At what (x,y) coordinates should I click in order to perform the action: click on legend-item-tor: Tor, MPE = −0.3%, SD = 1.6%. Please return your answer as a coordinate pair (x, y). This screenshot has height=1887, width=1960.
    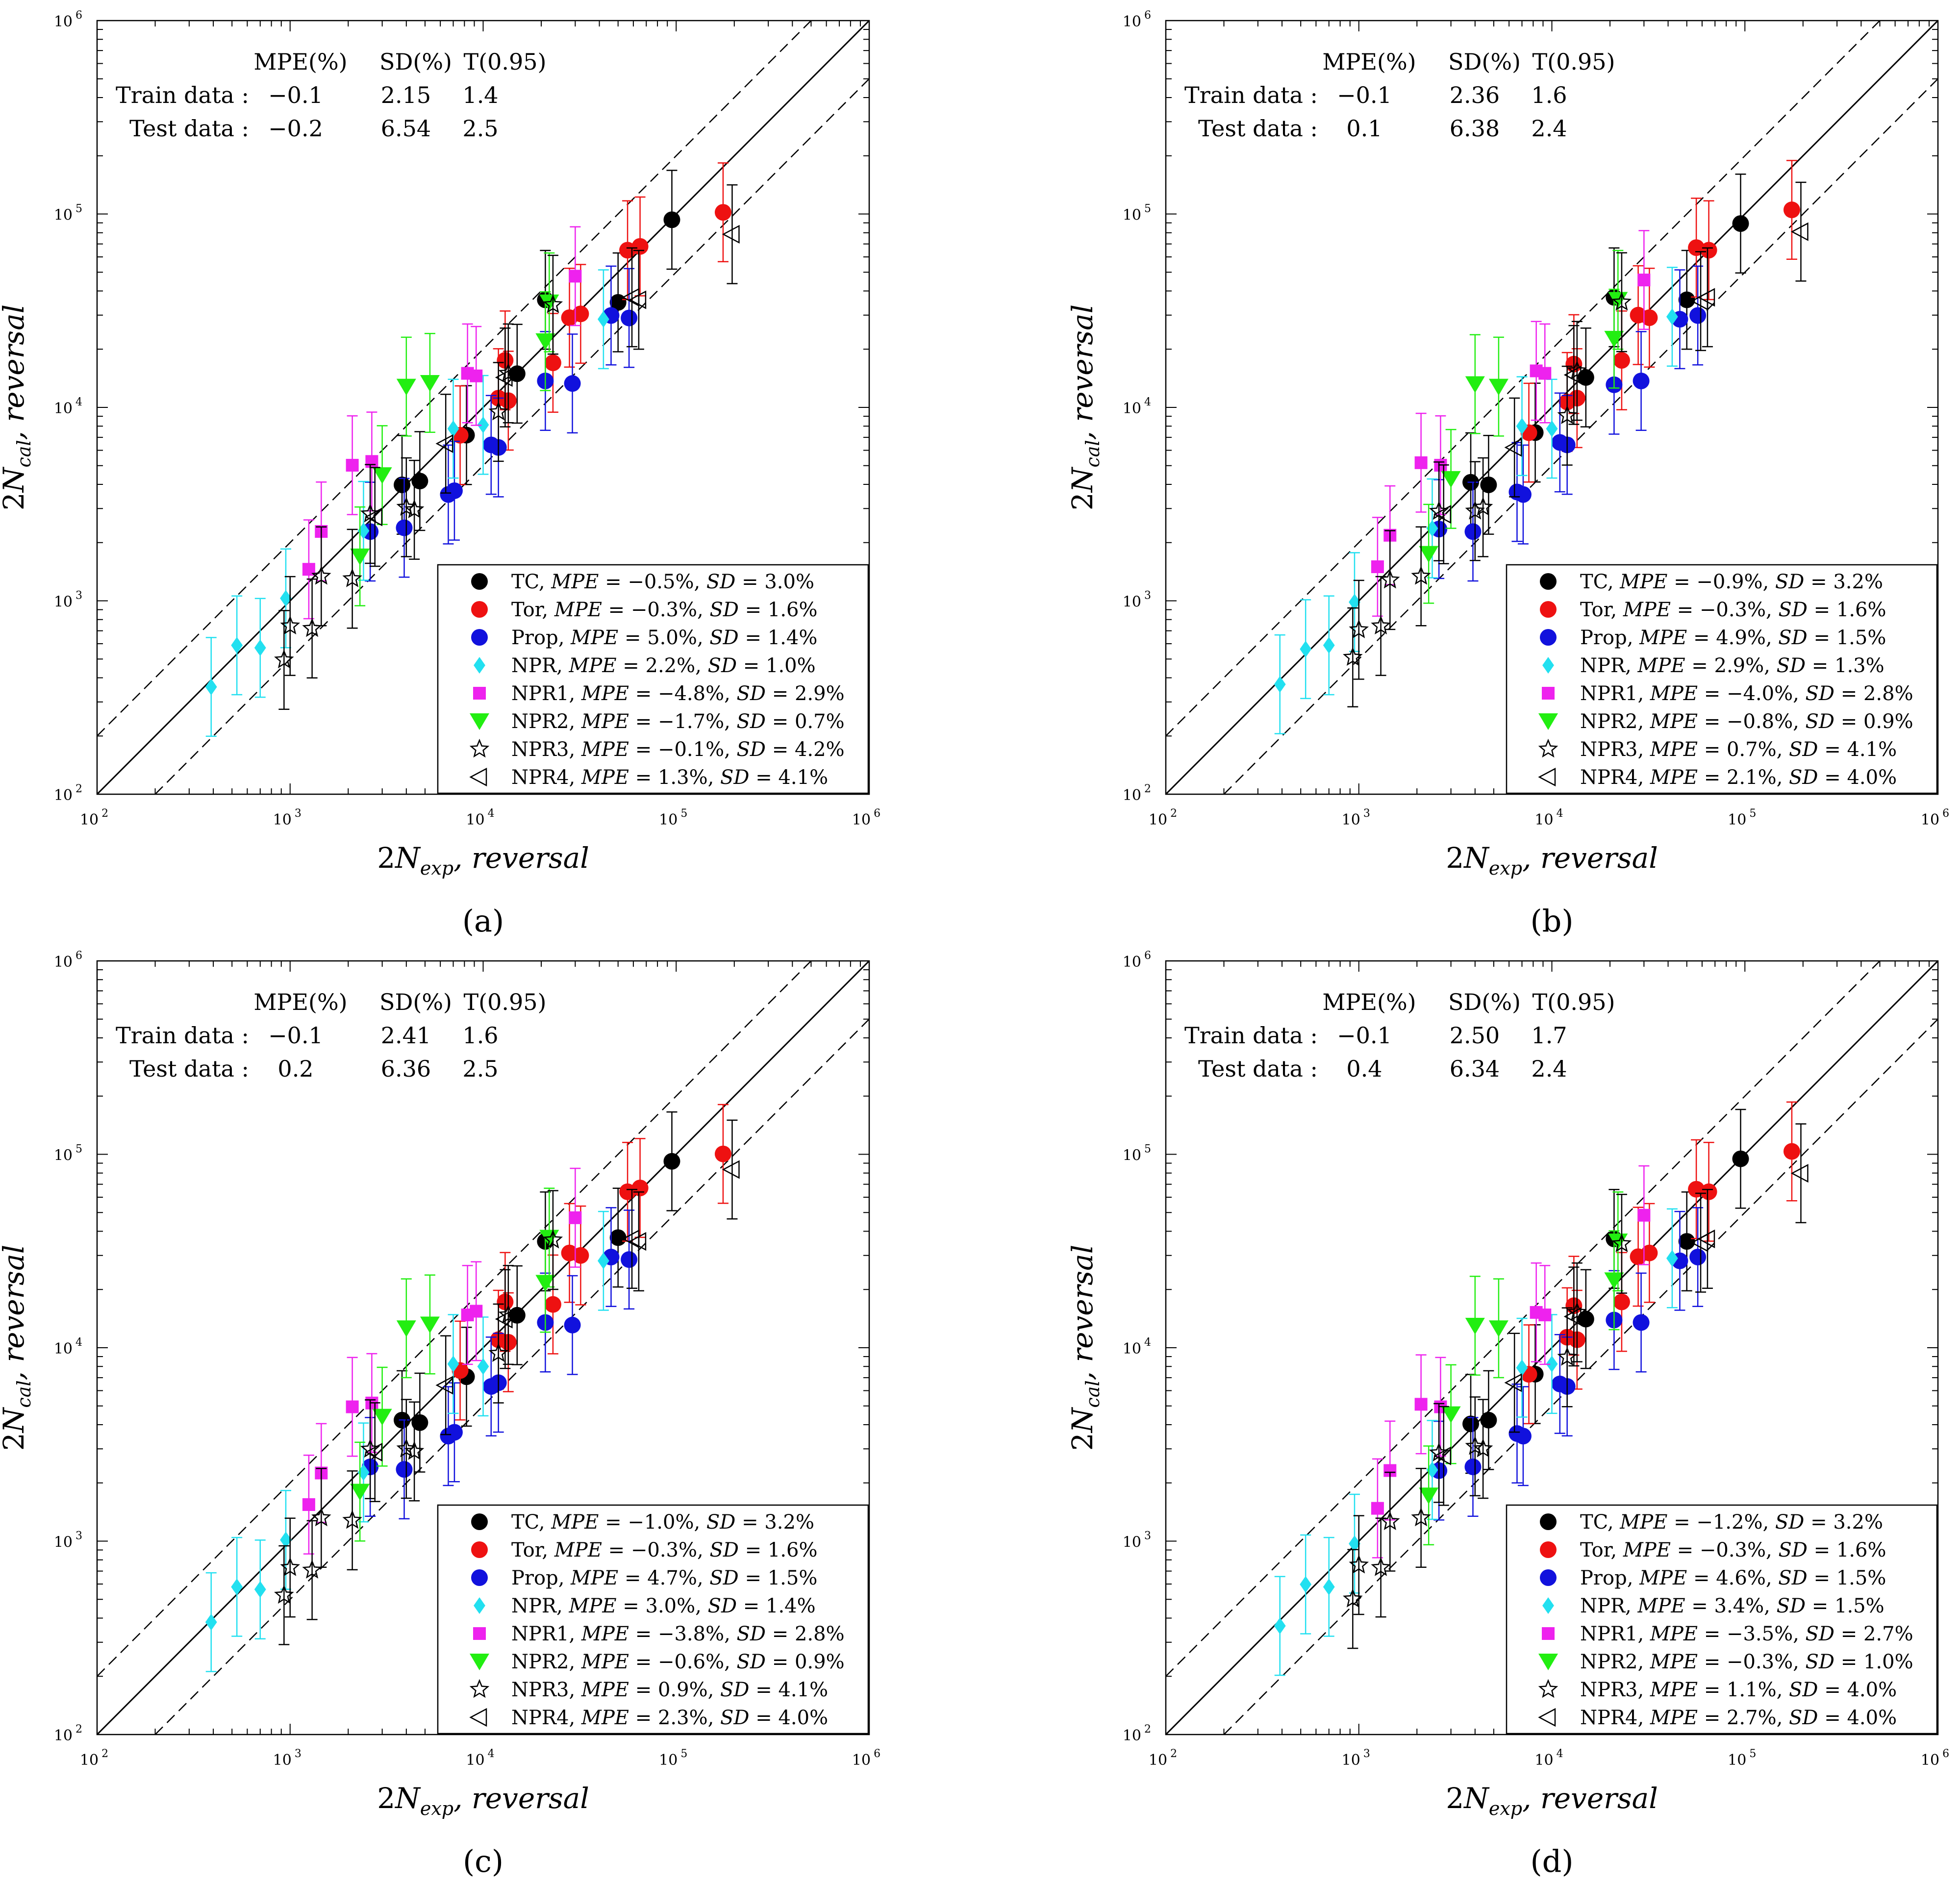
    Looking at the image, I should click on (644, 1550).